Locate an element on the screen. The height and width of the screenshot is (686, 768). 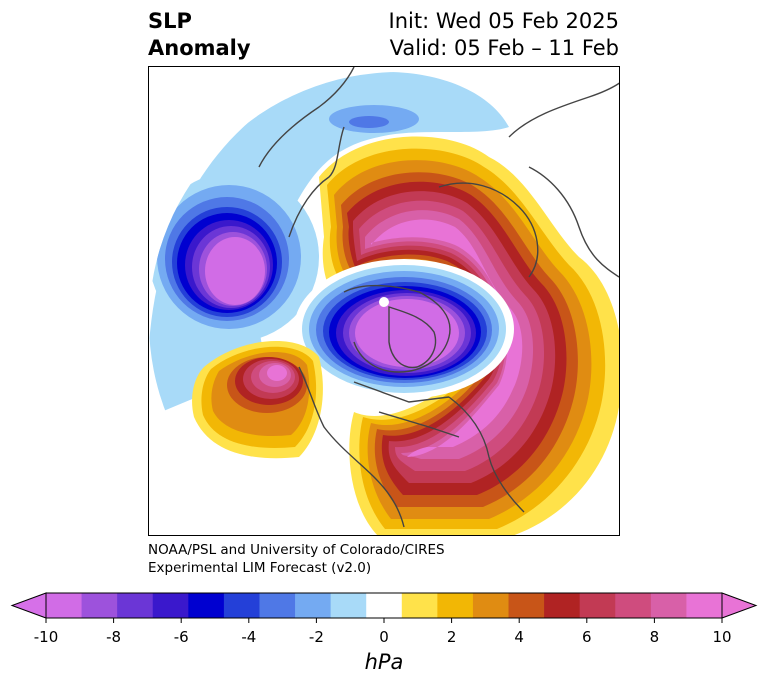
colorbar-tick-label: 10 is located at coordinates (722, 637).